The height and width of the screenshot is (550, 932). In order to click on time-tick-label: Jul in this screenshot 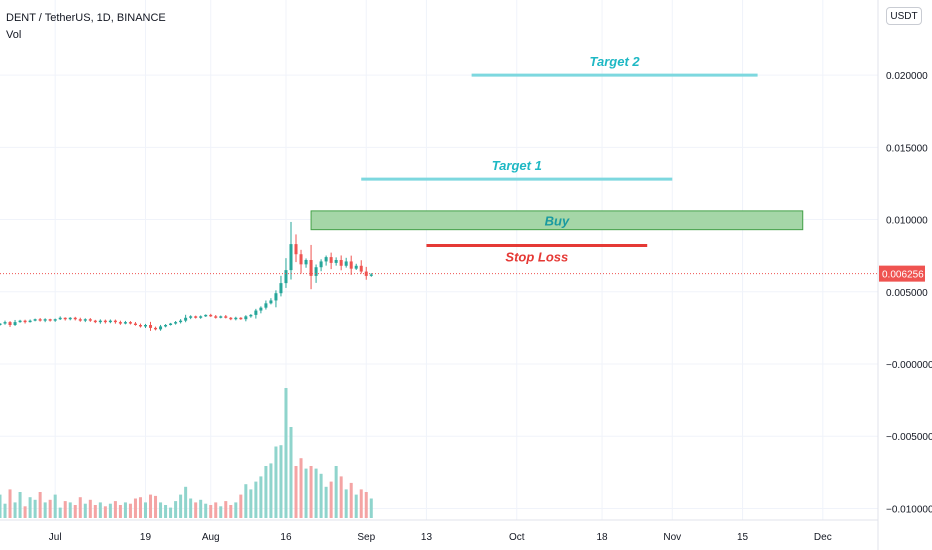, I will do `click(55, 537)`.